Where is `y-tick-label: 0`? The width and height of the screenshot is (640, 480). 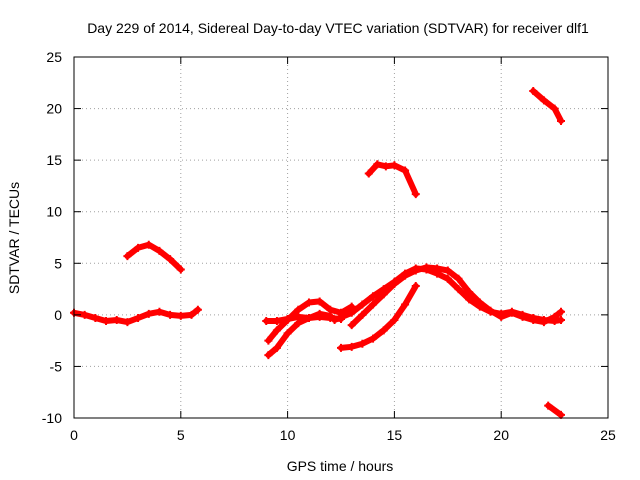
y-tick-label: 0 is located at coordinates (58, 315).